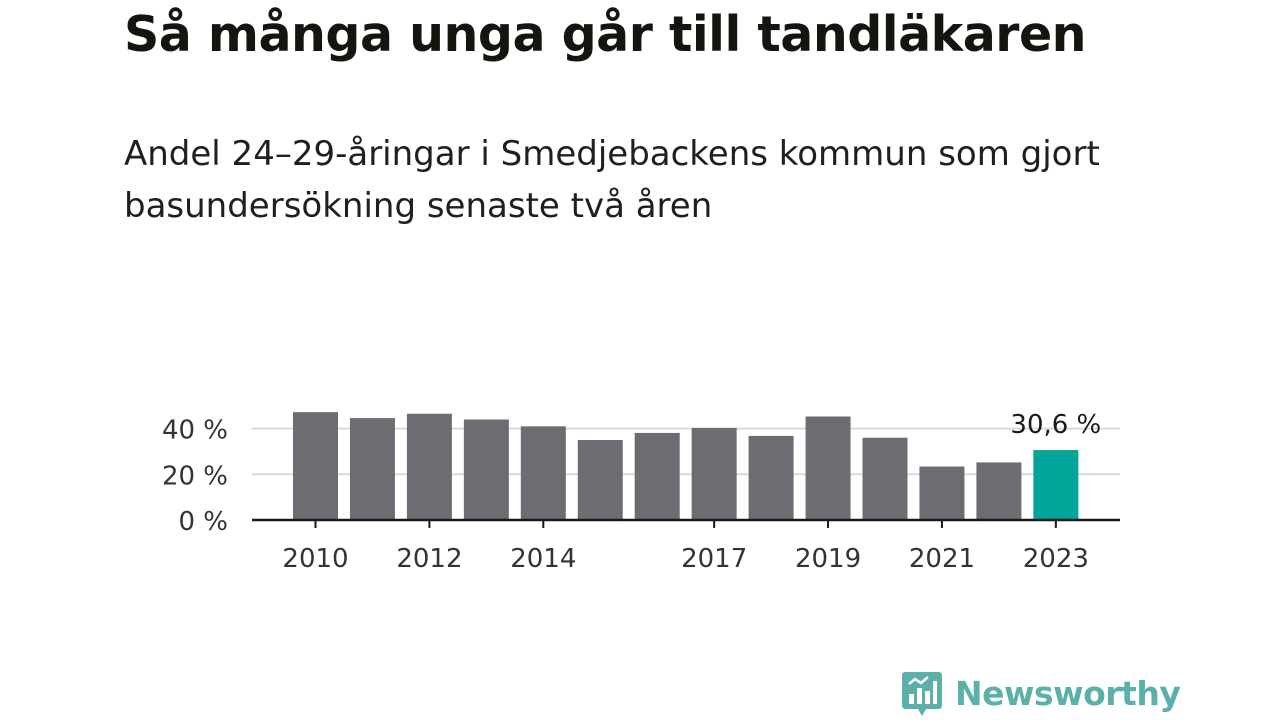 The image size is (1280, 720). I want to click on bar-2023, so click(1056, 485).